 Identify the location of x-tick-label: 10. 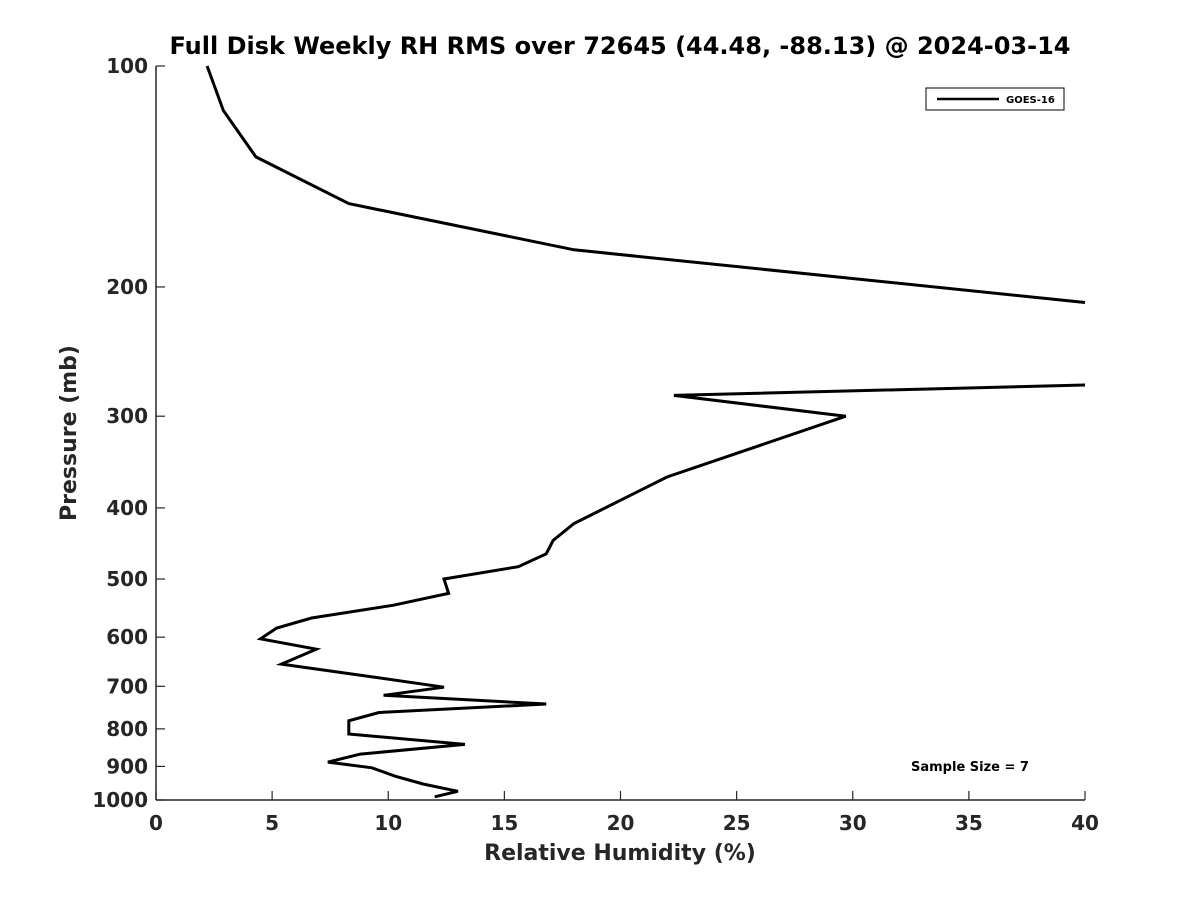
(388, 823).